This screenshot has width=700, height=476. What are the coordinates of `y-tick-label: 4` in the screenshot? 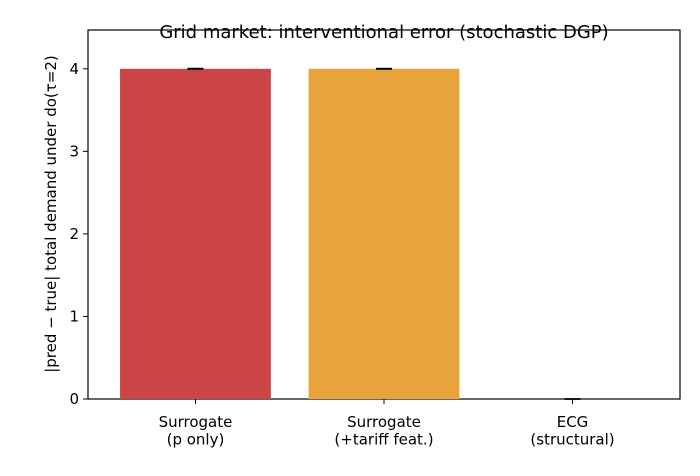 It's located at (74, 69).